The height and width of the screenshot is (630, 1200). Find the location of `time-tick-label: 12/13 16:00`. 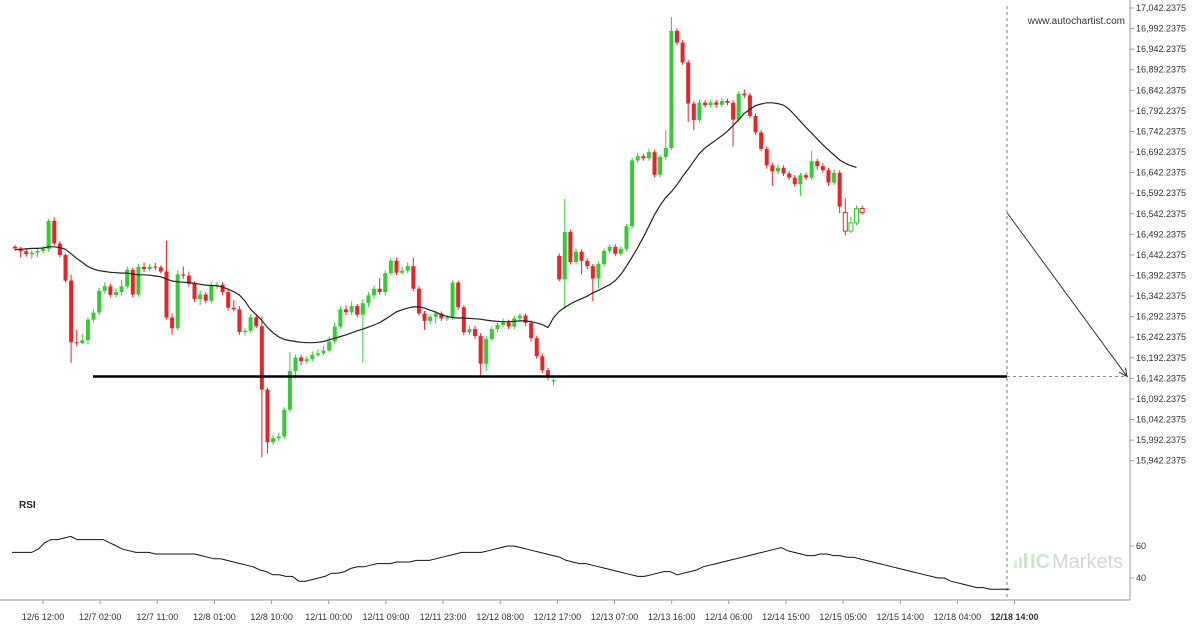

time-tick-label: 12/13 16:00 is located at coordinates (672, 617).